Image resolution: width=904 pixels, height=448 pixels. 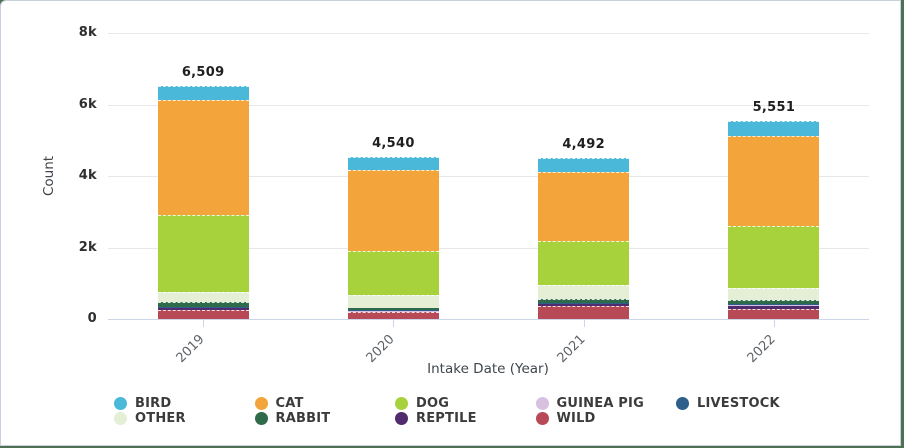 I want to click on legend-item-cat: CAT, so click(x=325, y=403).